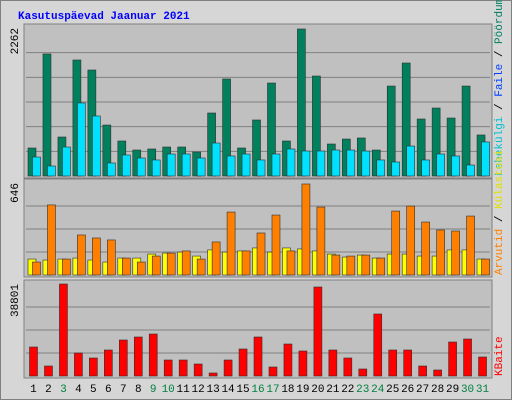  I want to click on y-tick-label: 2262, so click(16, 41).